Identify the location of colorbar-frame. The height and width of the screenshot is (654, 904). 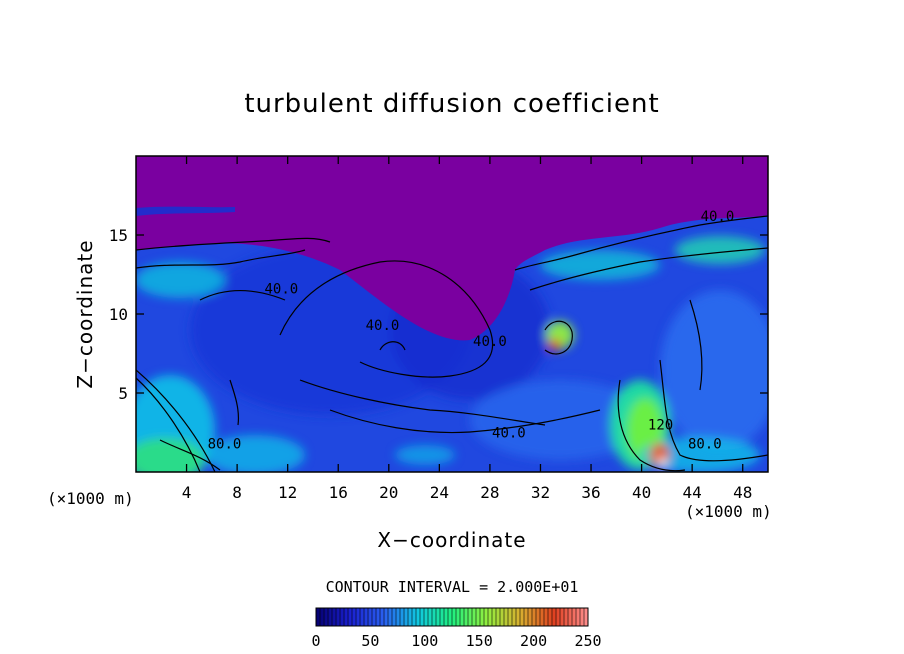
(452, 617).